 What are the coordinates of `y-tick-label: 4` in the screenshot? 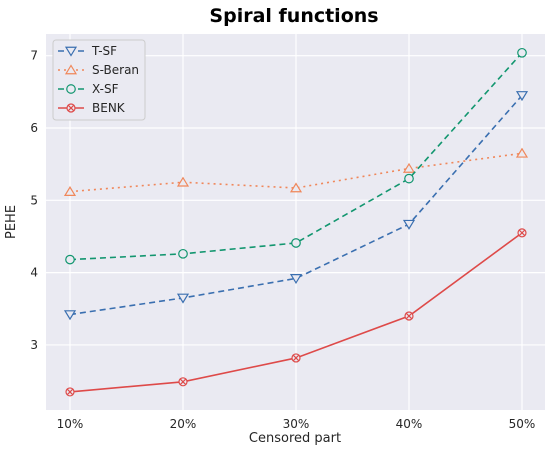 It's located at (34, 273).